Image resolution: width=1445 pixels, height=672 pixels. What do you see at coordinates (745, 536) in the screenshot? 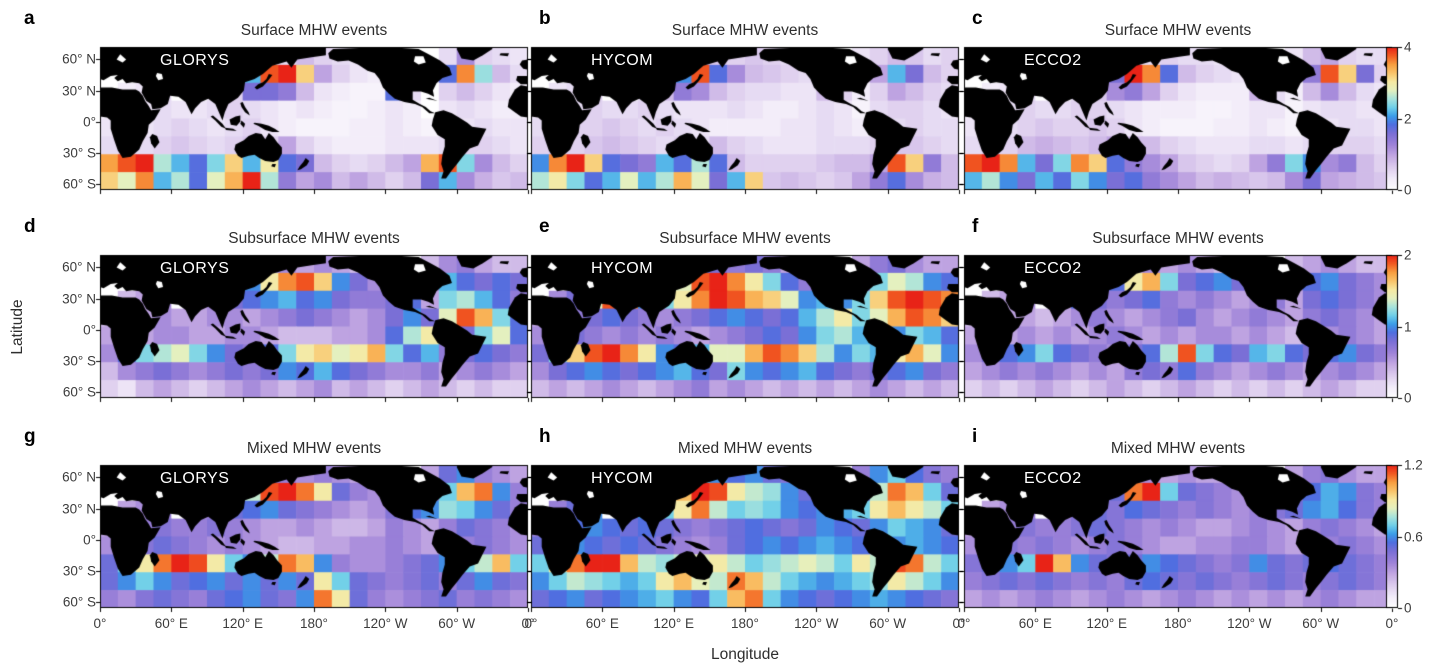
I see `map-canvas-h` at bounding box center [745, 536].